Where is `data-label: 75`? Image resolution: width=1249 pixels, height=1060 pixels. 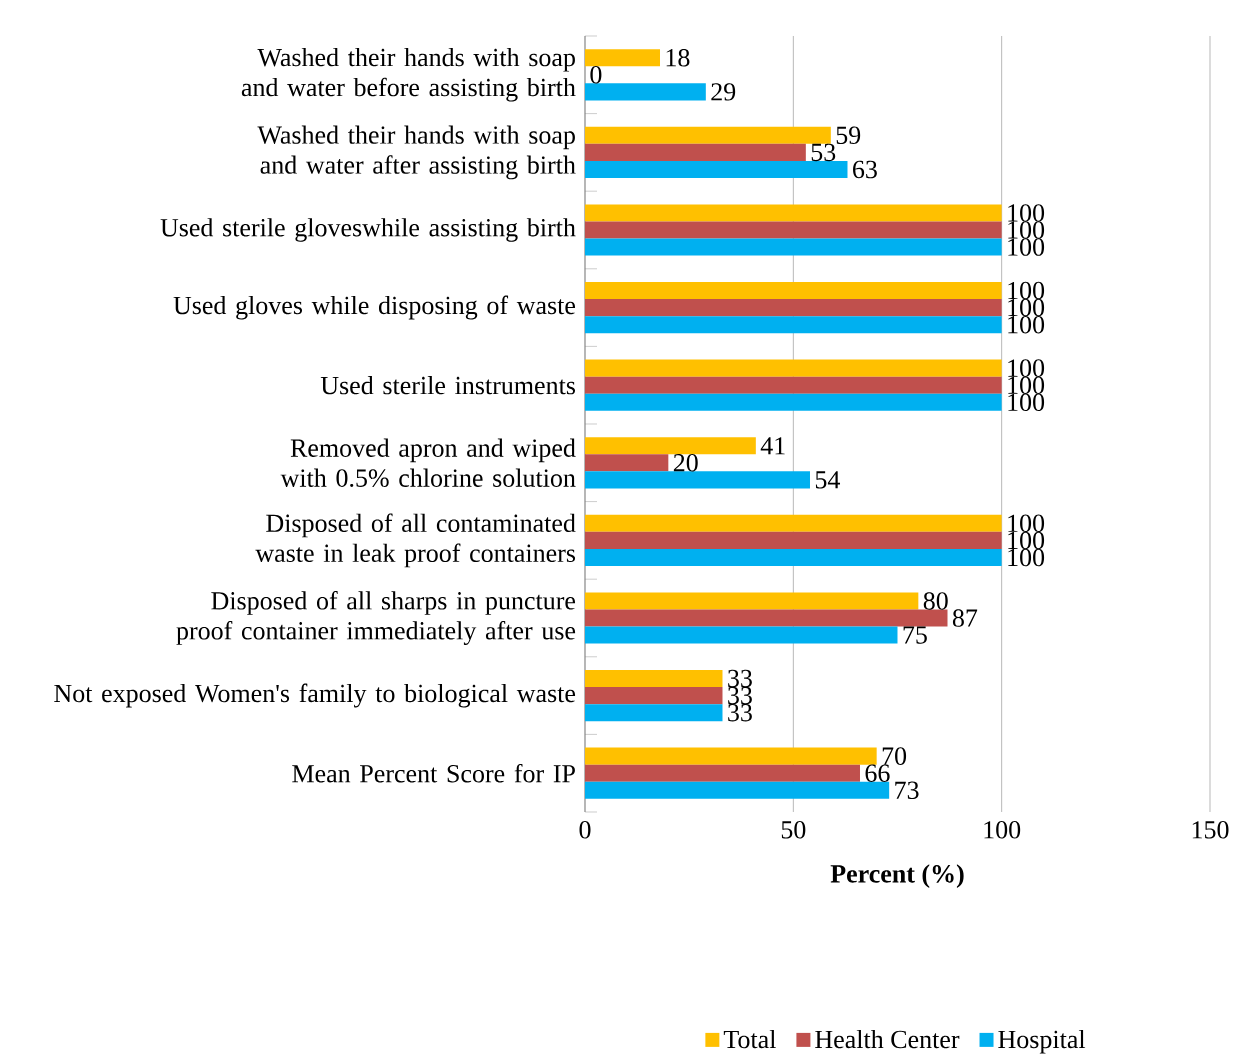 data-label: 75 is located at coordinates (915, 635).